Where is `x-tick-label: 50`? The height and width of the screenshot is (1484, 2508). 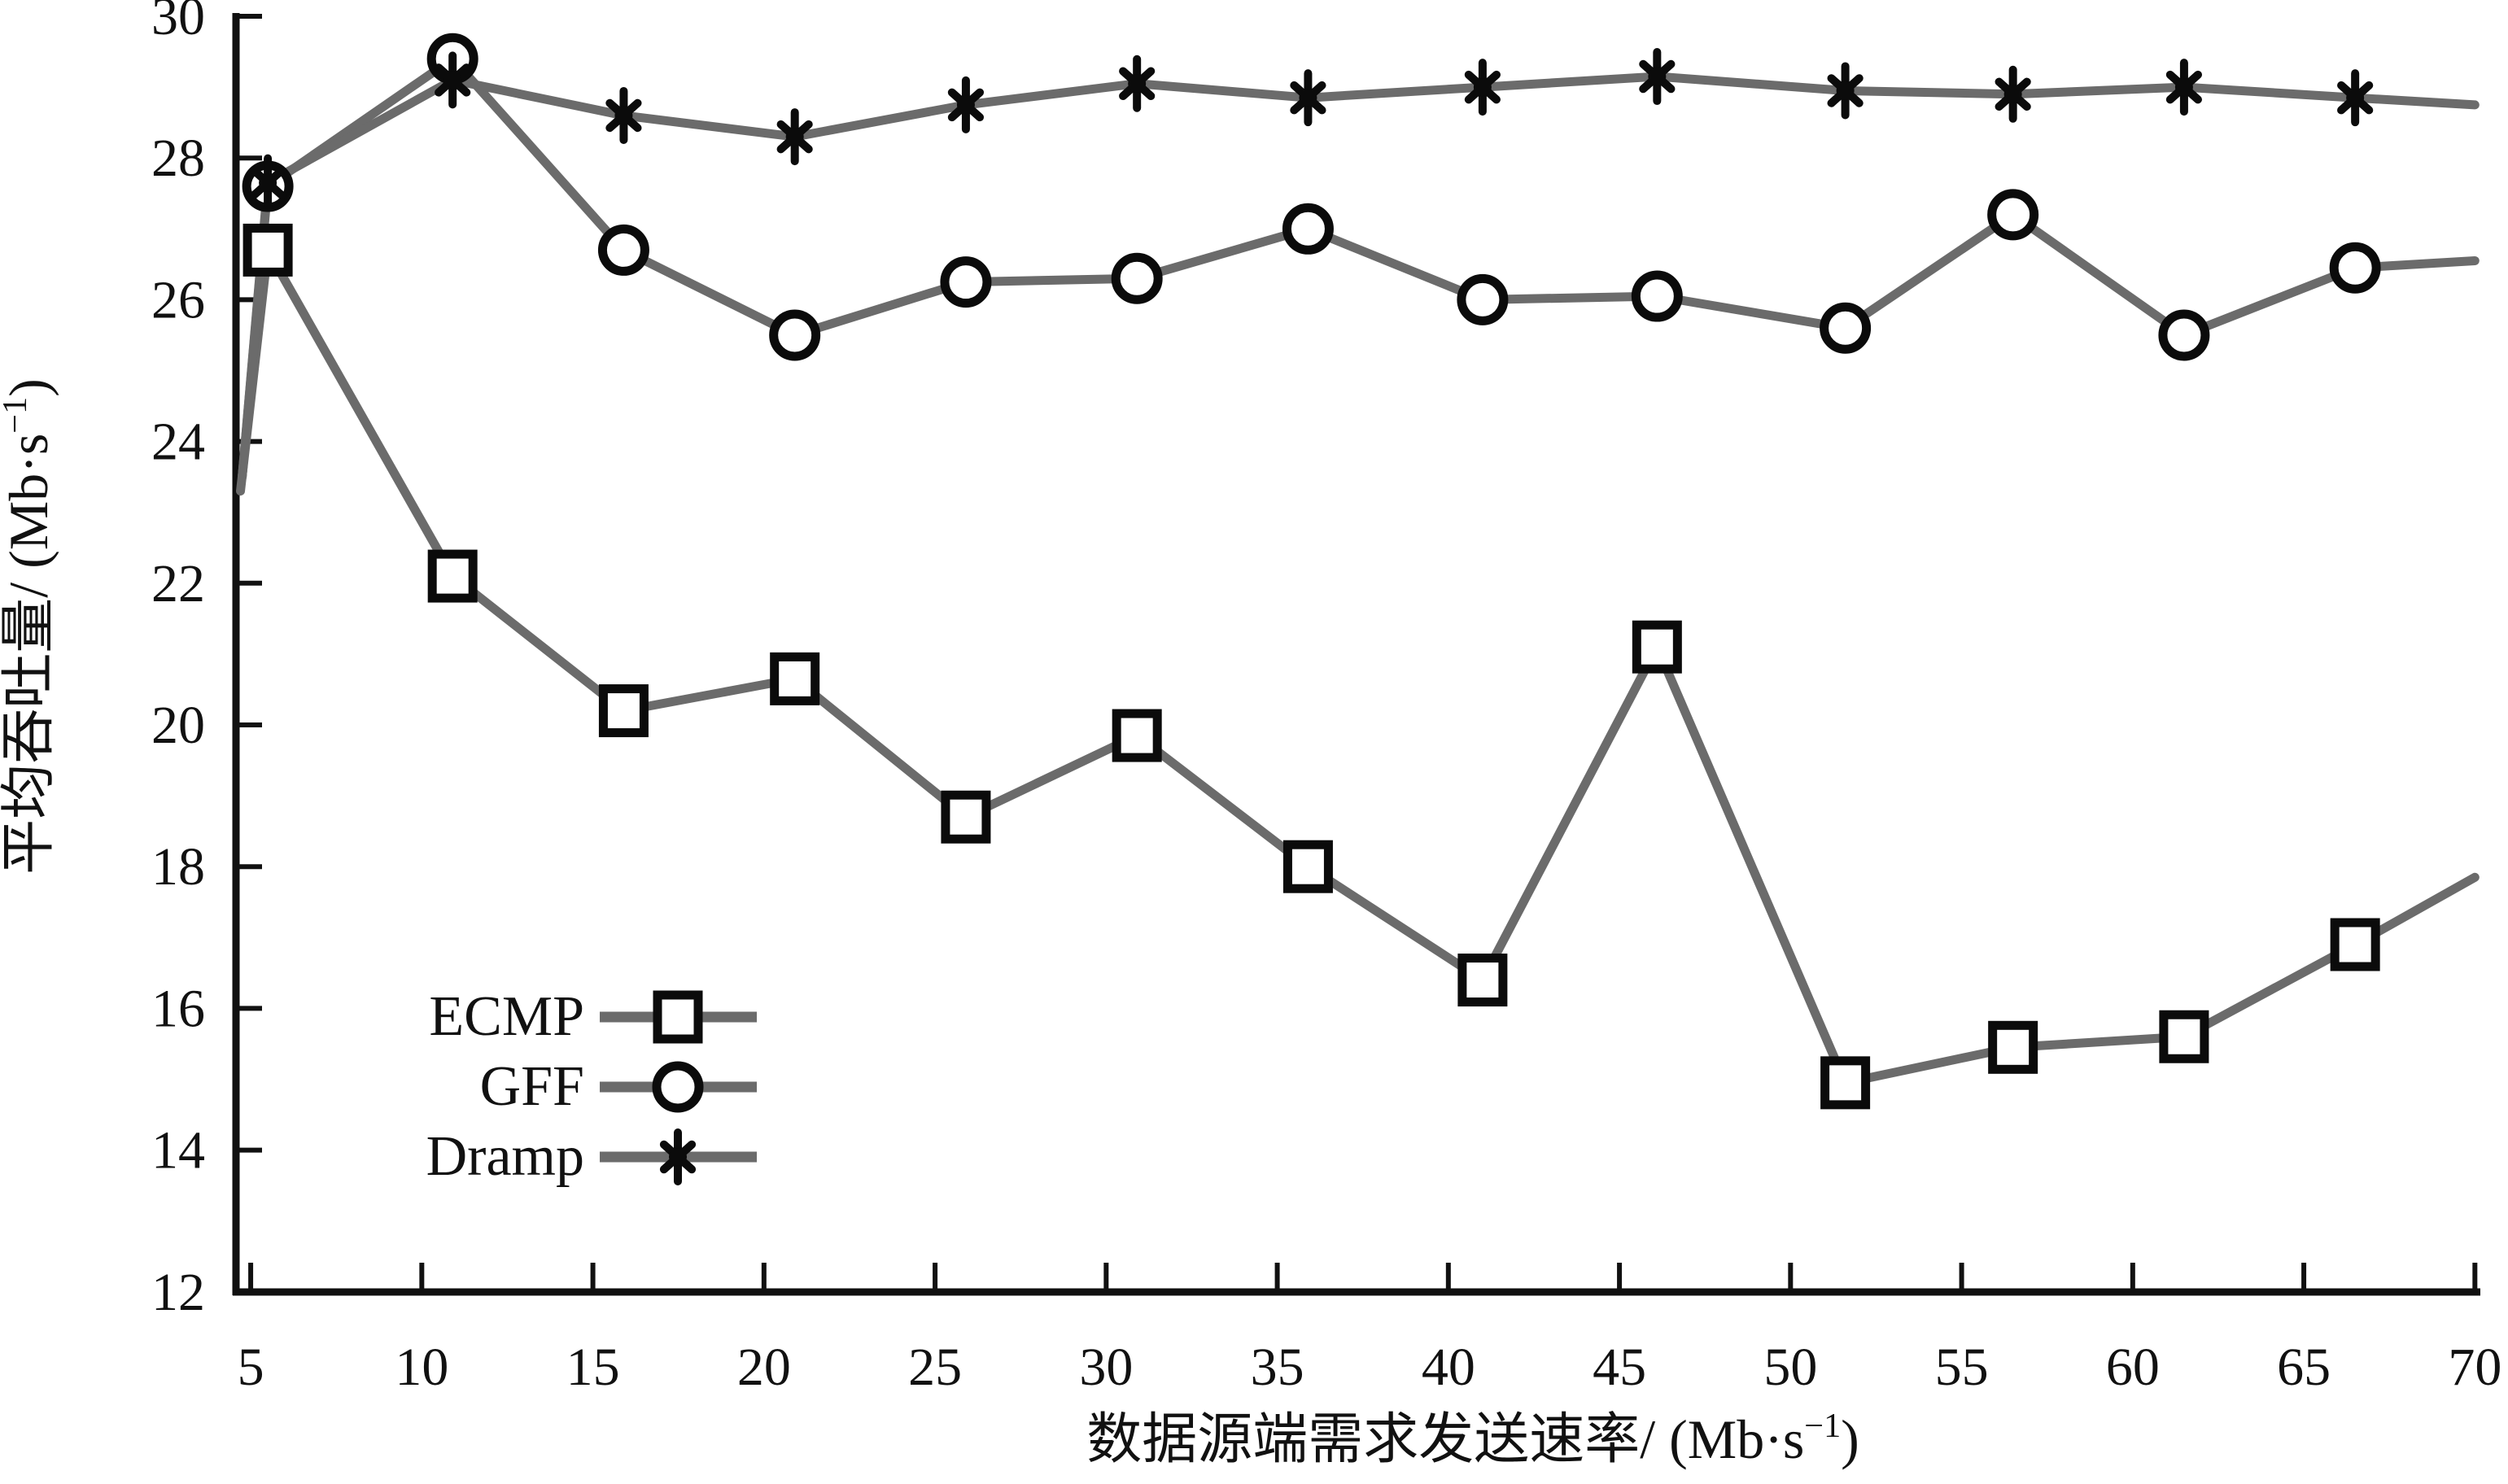 x-tick-label: 50 is located at coordinates (1790, 1368).